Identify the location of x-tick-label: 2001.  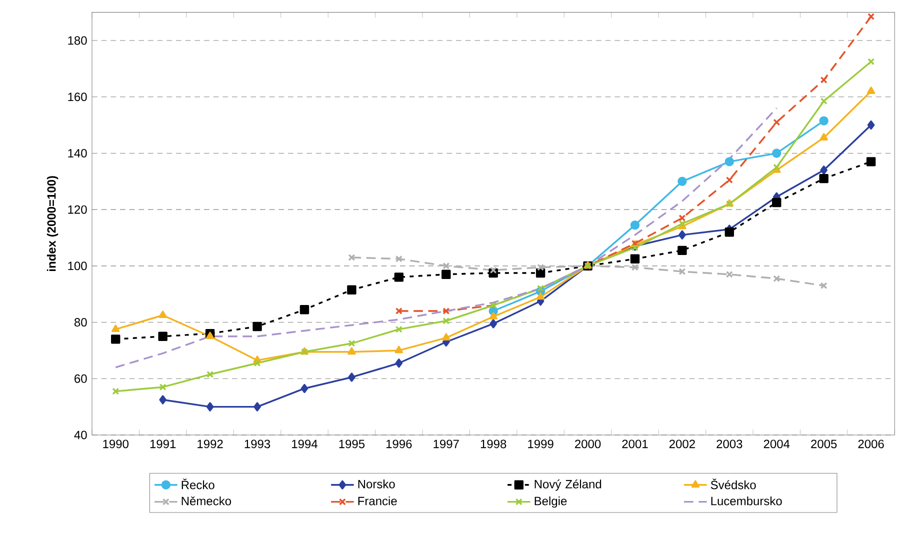
(635, 444).